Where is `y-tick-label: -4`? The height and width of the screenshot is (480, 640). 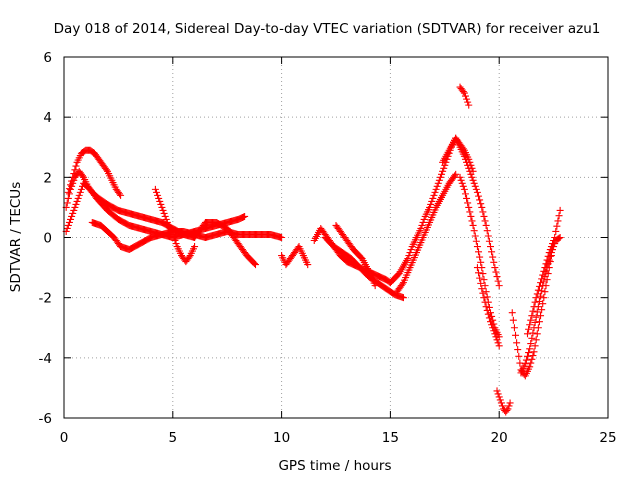 y-tick-label: -4 is located at coordinates (45, 359).